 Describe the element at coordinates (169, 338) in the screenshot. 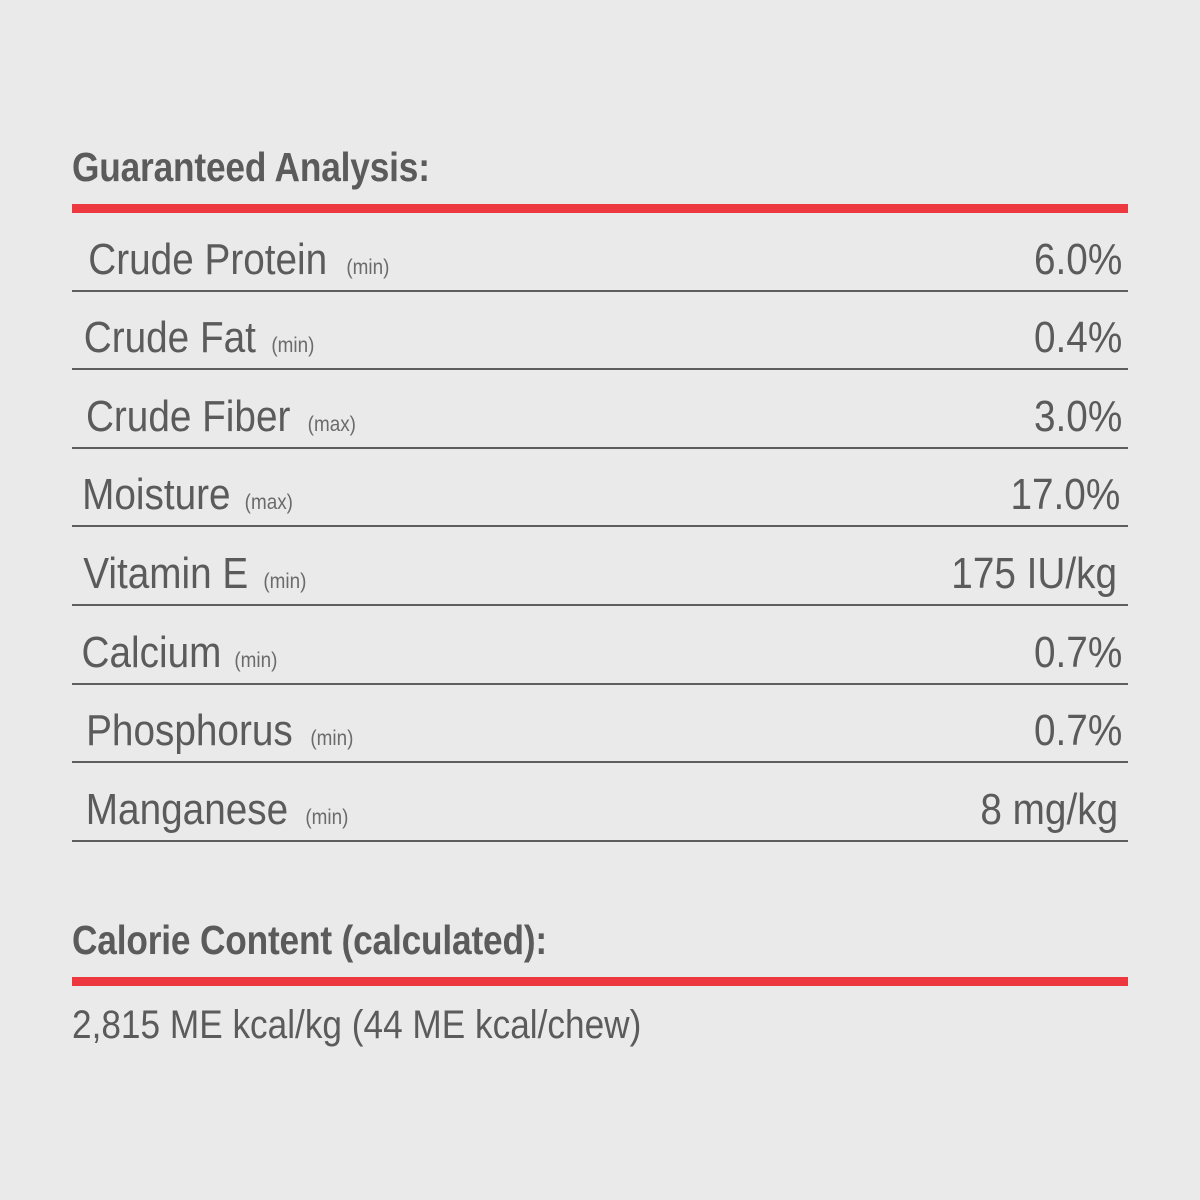

I see `nutrient-name: Crude Fat` at that location.